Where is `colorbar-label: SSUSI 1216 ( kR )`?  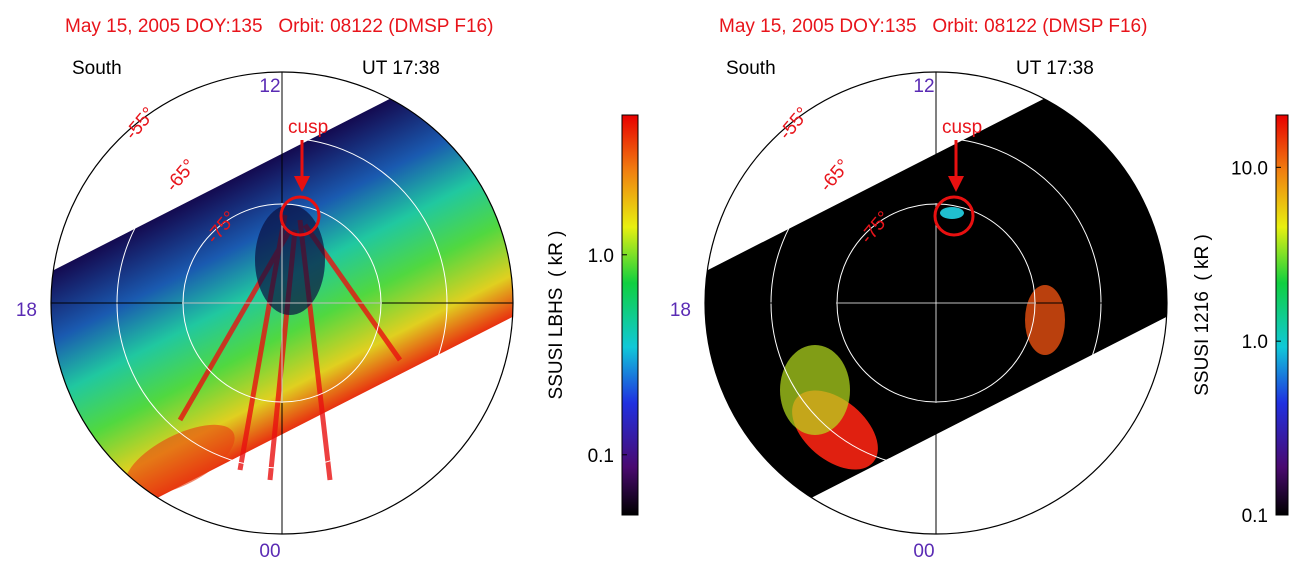 colorbar-label: SSUSI 1216 ( kR ) is located at coordinates (1202, 315).